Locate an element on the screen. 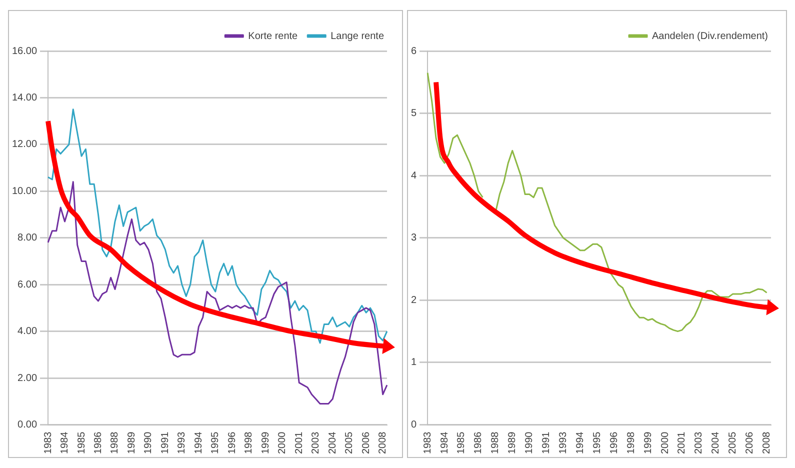  y-tick-label: 8.00 is located at coordinates (28, 238).